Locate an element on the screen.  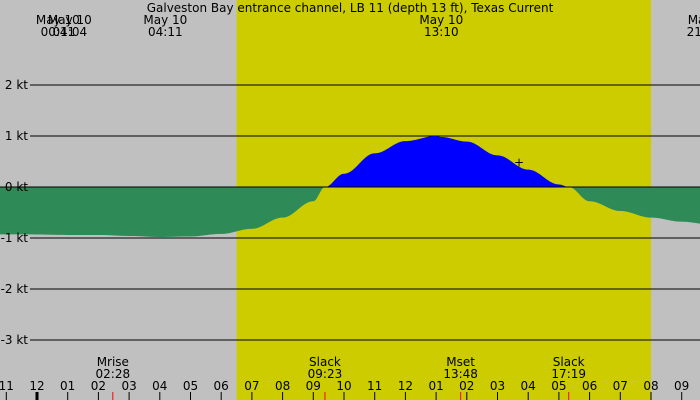
event-time-label: 17:19 is located at coordinates (568, 374).